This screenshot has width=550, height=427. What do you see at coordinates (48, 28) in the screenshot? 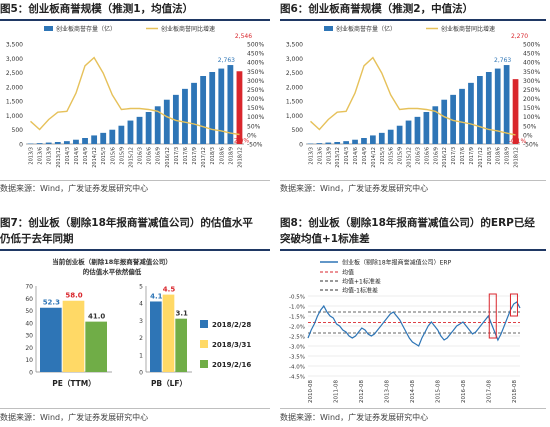
I see `legend-swatch-bar` at bounding box center [48, 28].